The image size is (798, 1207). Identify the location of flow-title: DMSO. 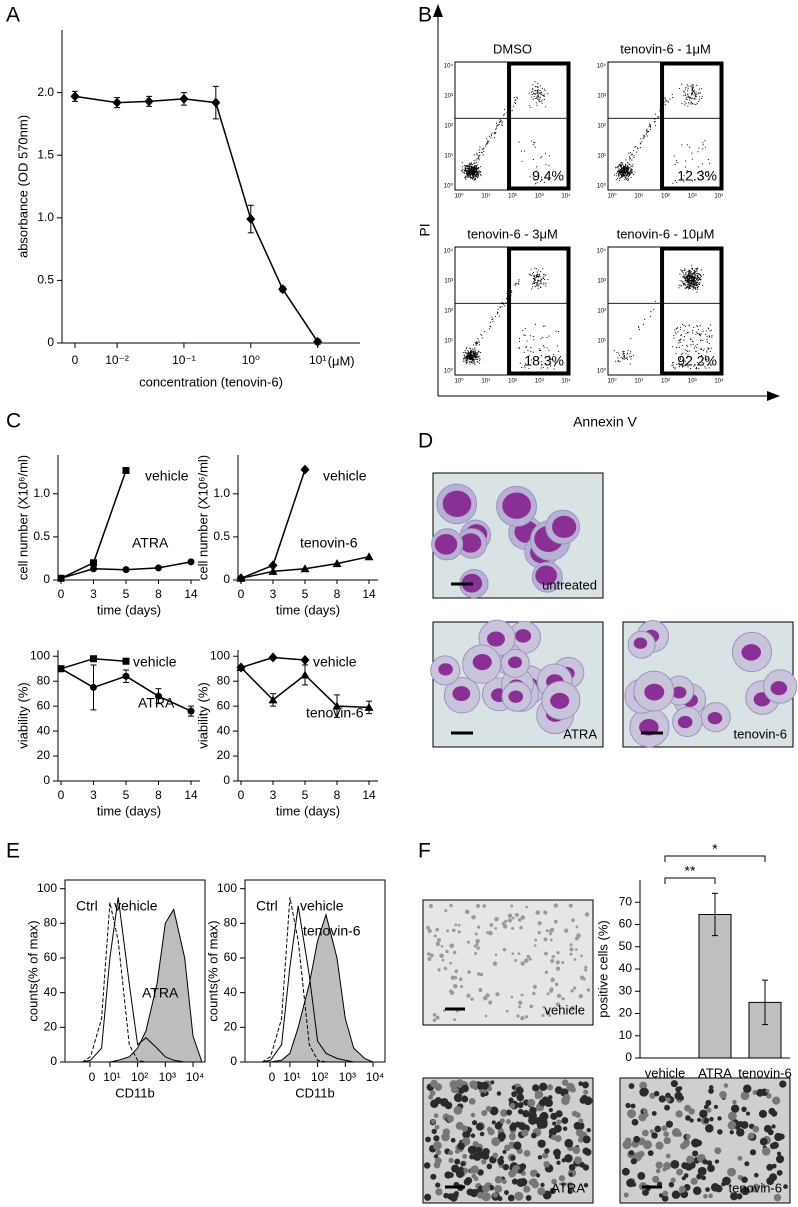
(512, 48).